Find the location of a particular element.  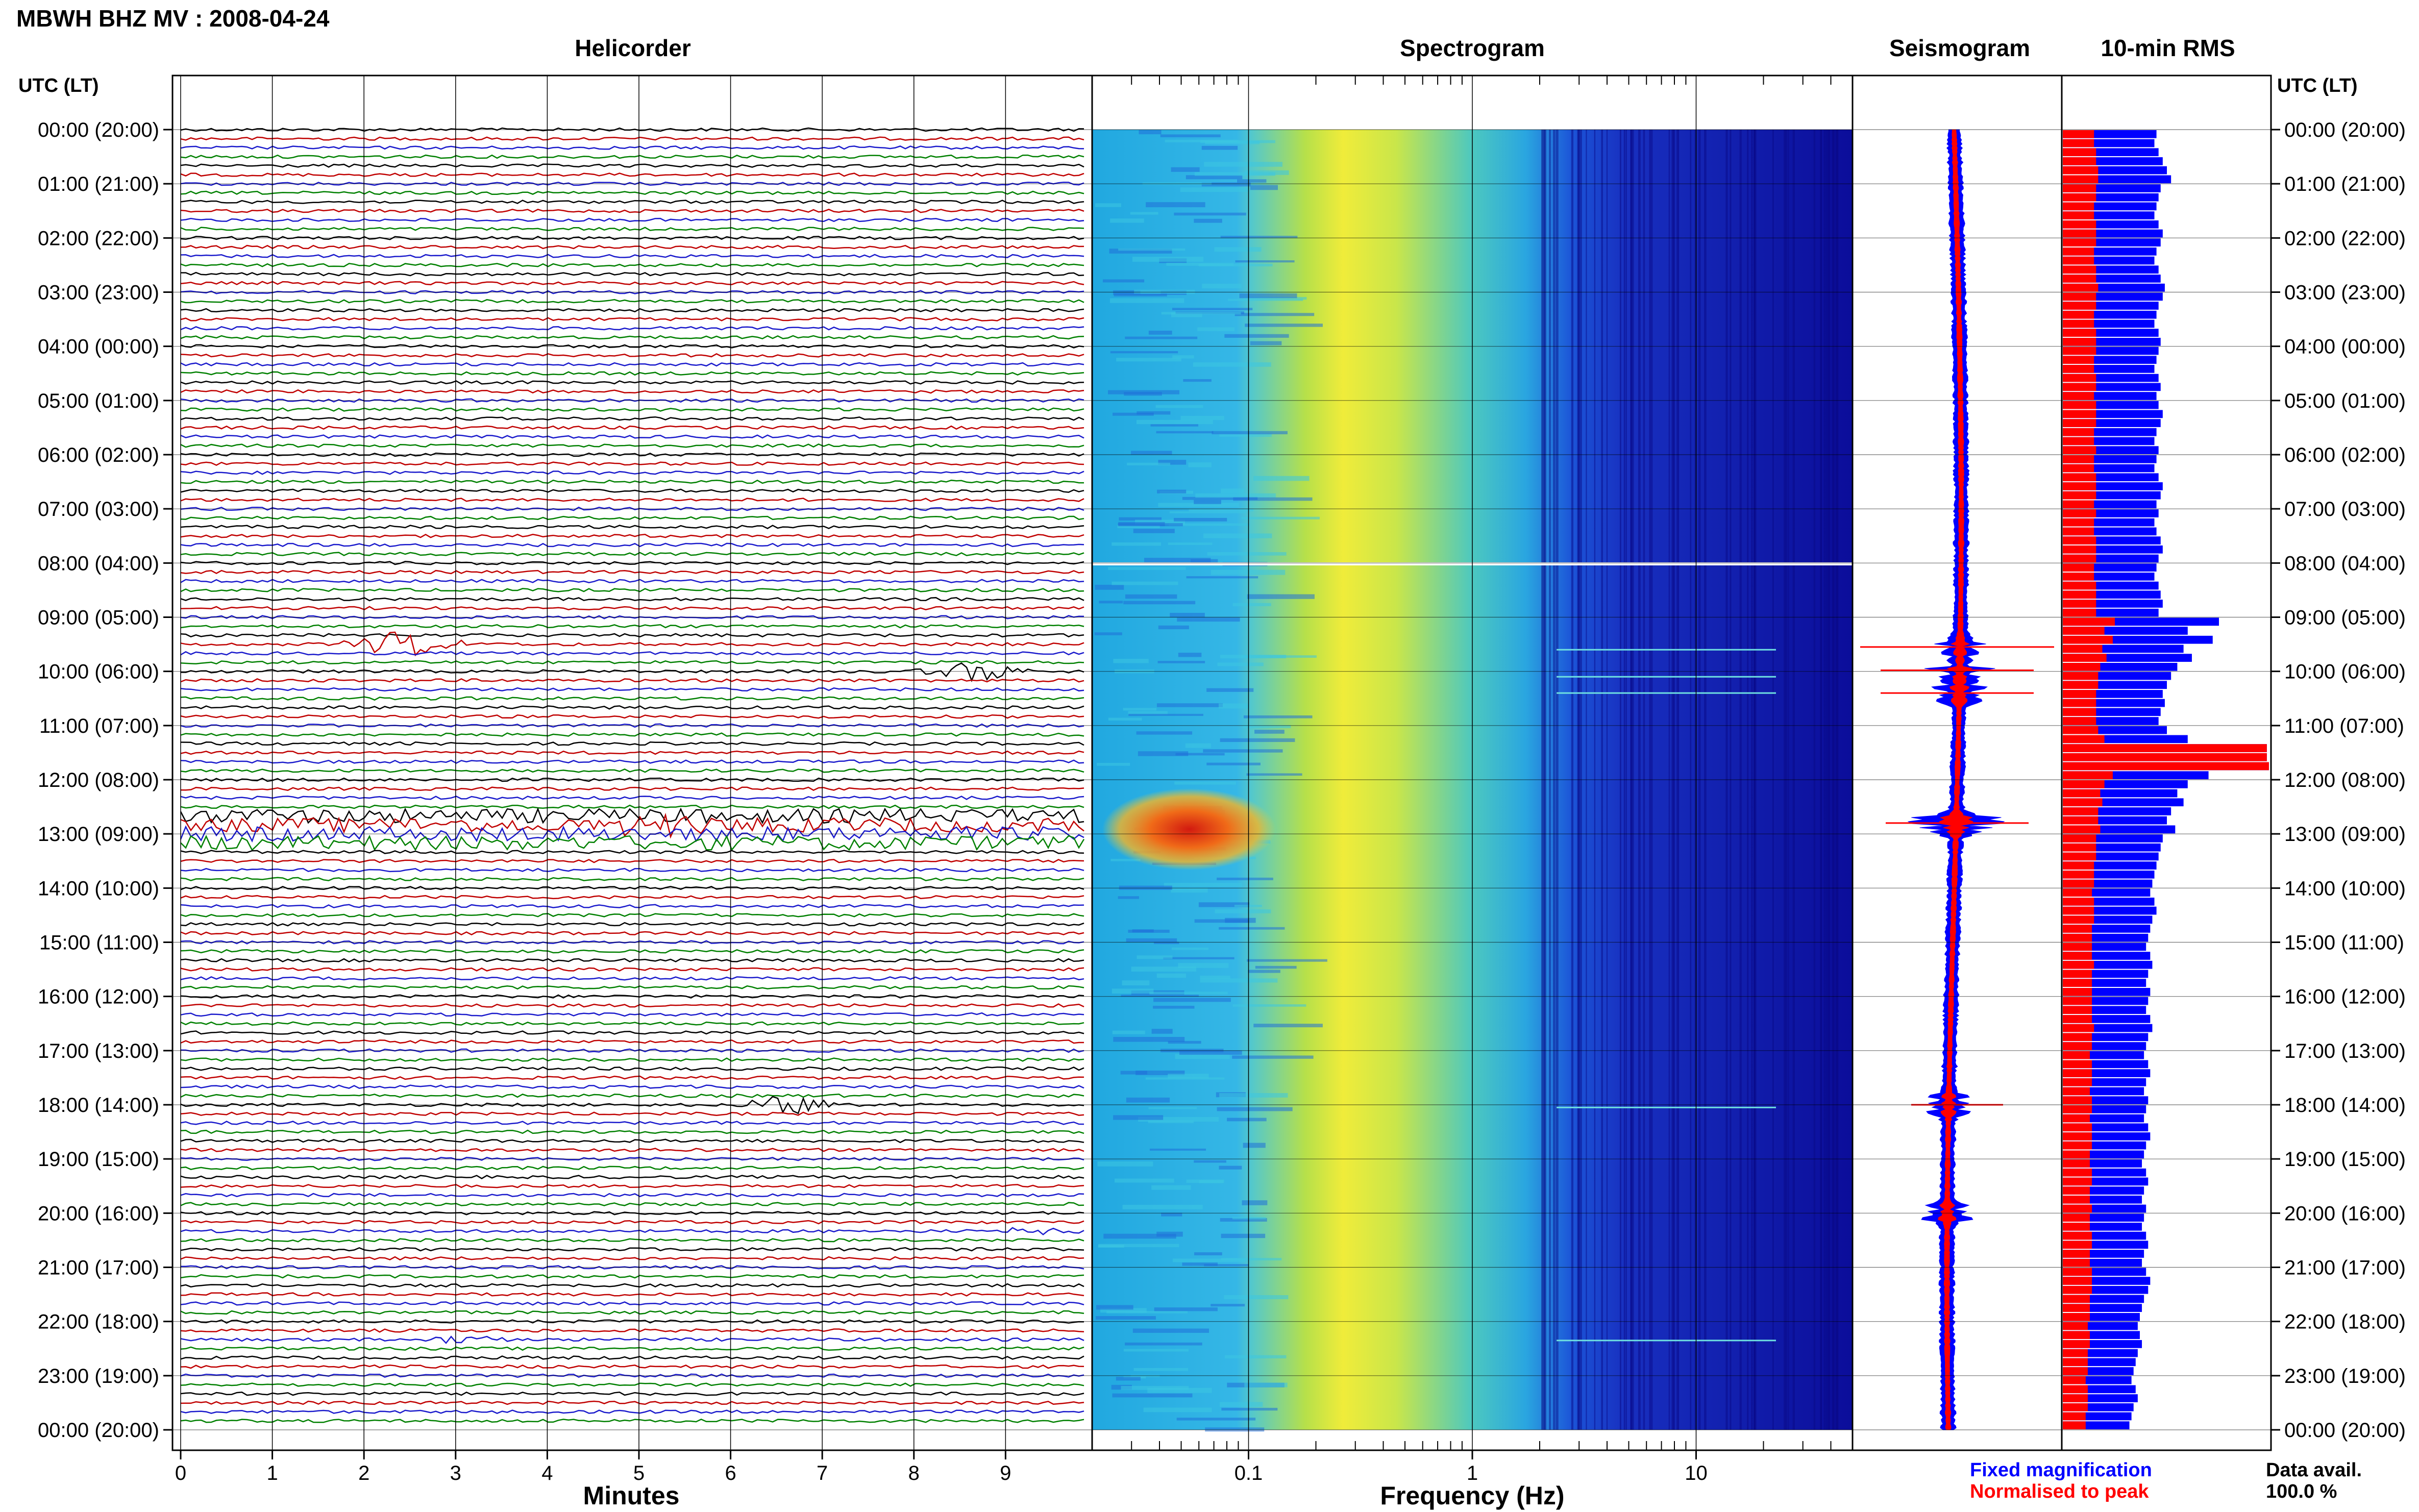

right-time-tick-label: 05:00 (01:00) is located at coordinates (2345, 401).